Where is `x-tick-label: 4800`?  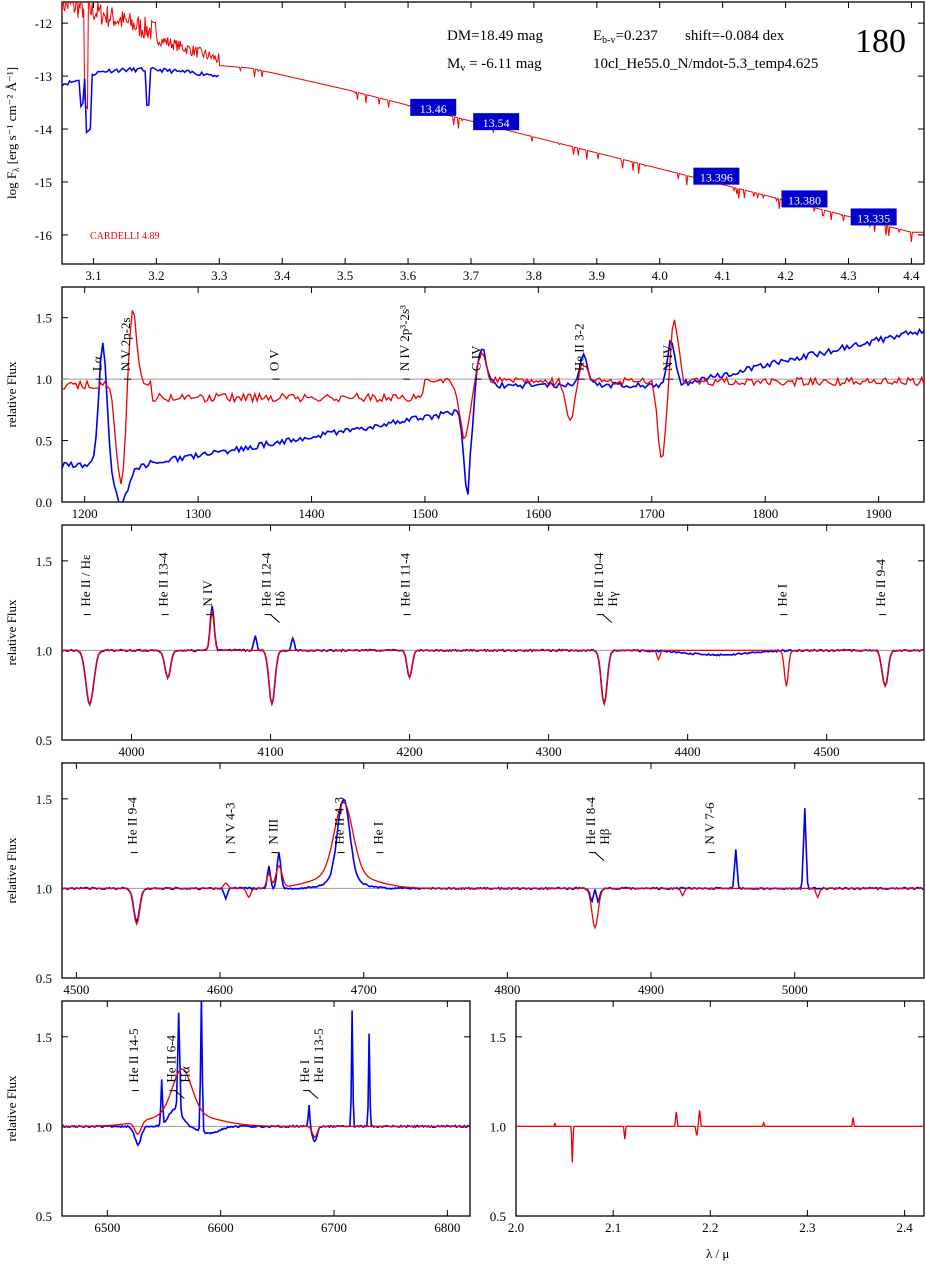
x-tick-label: 4800 is located at coordinates (507, 989).